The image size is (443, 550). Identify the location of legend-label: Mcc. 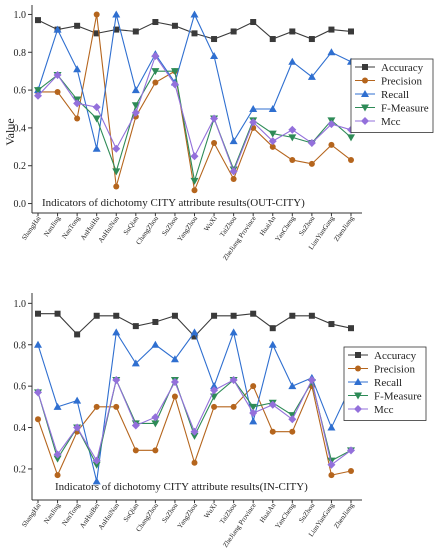
(391, 122).